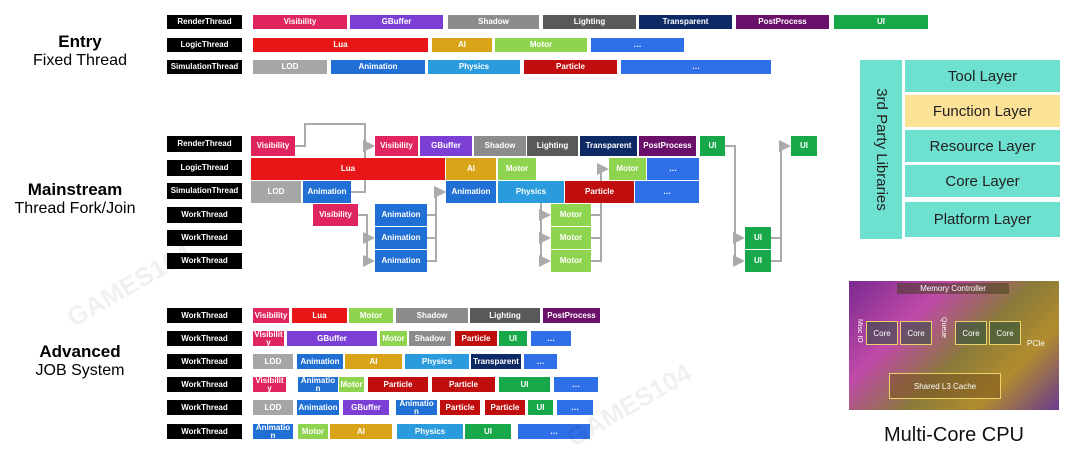  What do you see at coordinates (971, 333) in the screenshot?
I see `core-3: Core` at bounding box center [971, 333].